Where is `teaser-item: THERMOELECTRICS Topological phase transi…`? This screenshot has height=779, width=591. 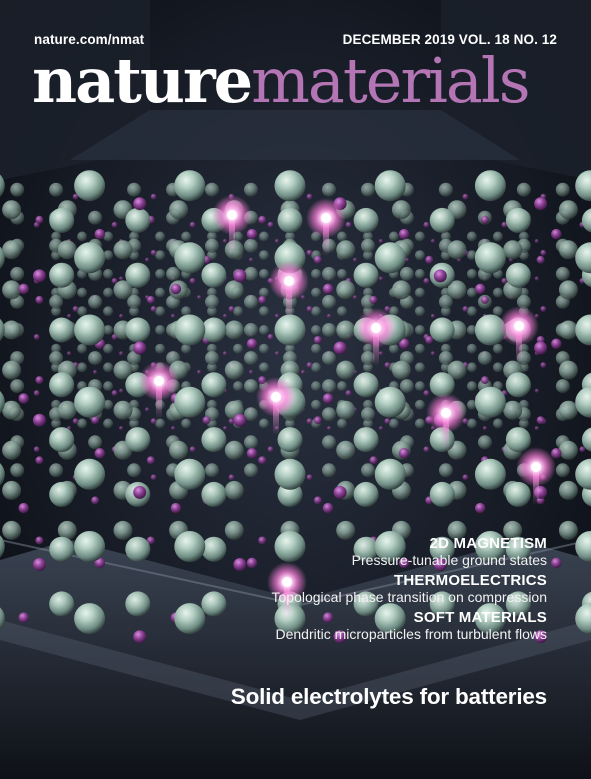 teaser-item: THERMOELECTRICS Topological phase transi… is located at coordinates (410, 588).